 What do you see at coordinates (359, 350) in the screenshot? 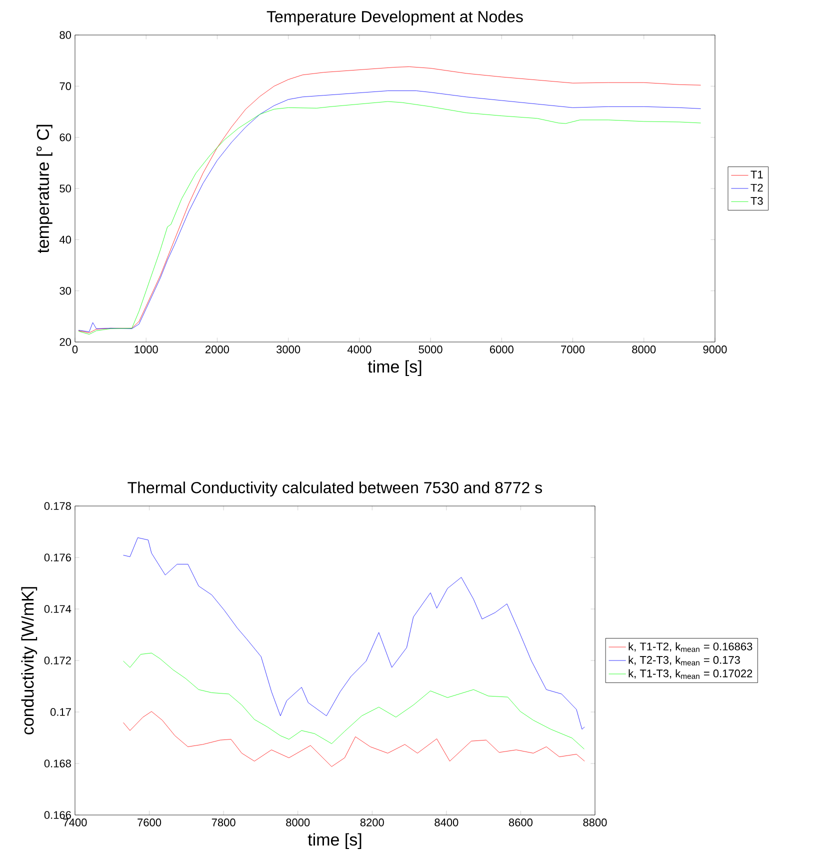
I see `x-tick-label: 4000` at bounding box center [359, 350].